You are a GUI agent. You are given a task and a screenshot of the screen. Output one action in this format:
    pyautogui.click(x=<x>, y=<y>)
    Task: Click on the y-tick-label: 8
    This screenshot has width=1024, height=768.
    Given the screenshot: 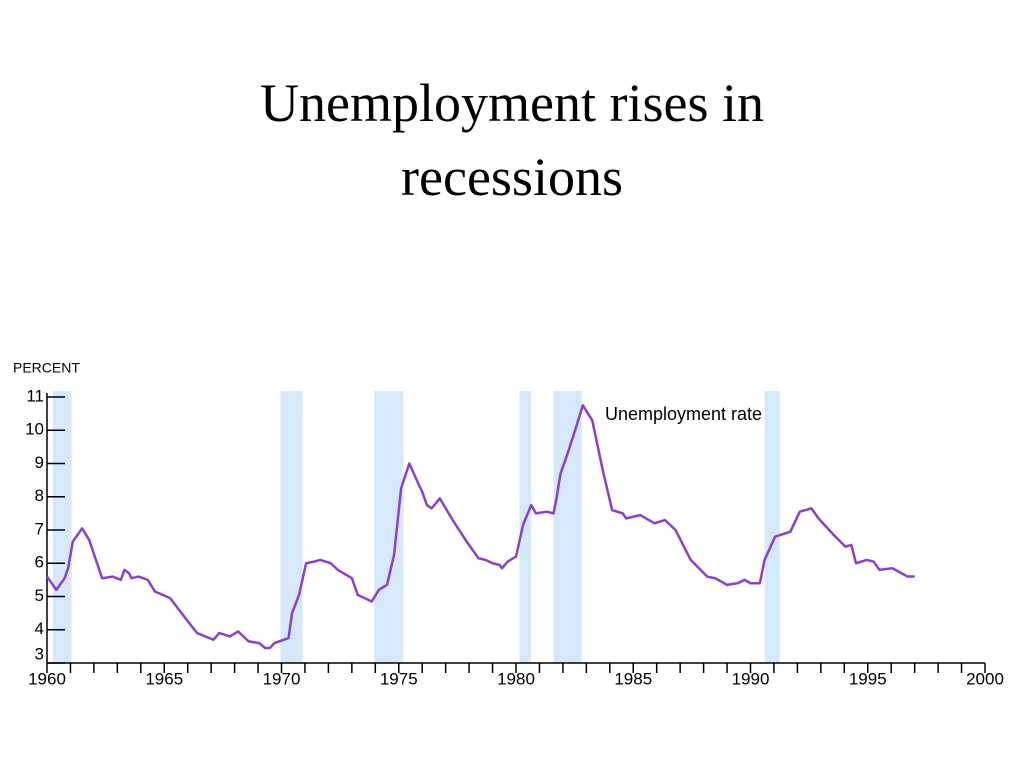 What is the action you would take?
    pyautogui.click(x=39, y=495)
    